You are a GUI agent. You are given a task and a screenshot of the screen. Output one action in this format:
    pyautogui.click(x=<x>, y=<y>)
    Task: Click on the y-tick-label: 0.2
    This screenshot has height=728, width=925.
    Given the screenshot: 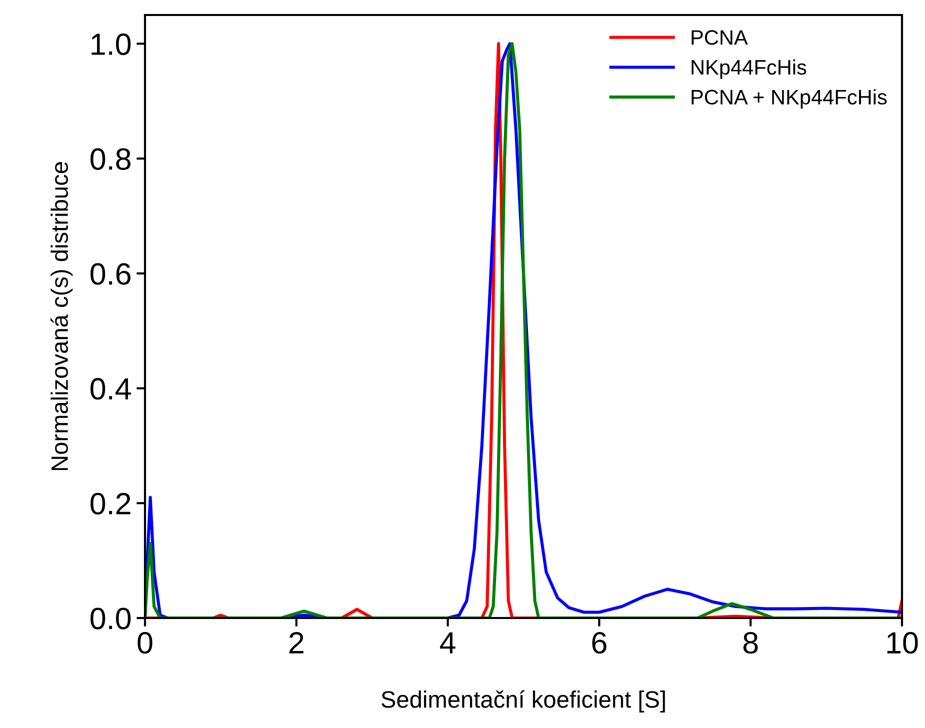 What is the action you would take?
    pyautogui.click(x=110, y=503)
    